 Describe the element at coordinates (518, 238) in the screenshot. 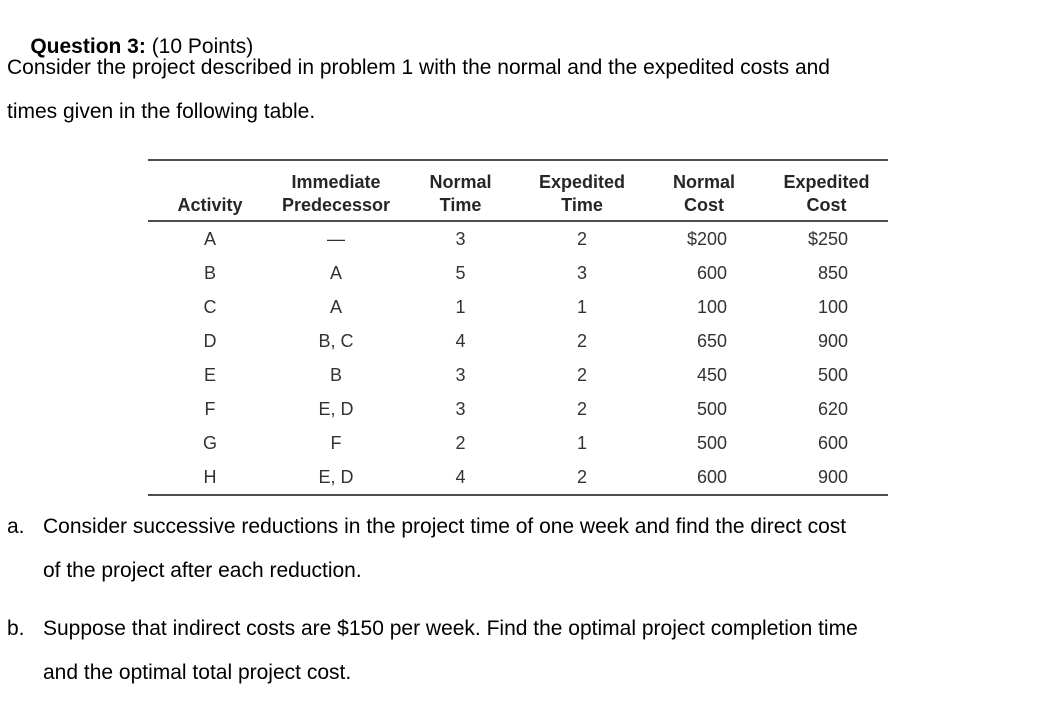

I see `table-row: A — 3 2 $200 $250` at that location.